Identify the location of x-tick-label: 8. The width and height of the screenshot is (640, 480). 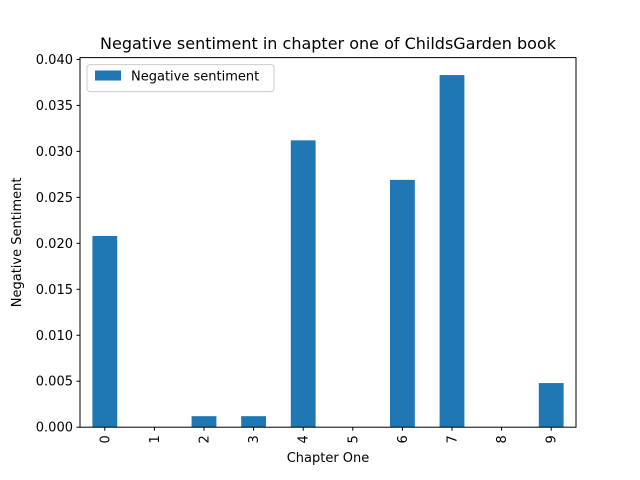
(502, 439).